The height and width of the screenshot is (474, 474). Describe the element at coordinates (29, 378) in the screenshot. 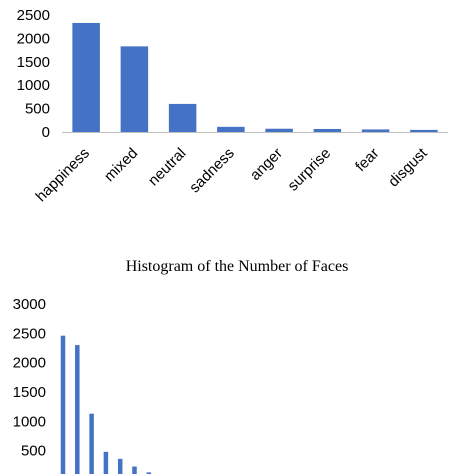

I see `y-axis-ticks: 500 1000 1500 2000 2500 3000` at that location.